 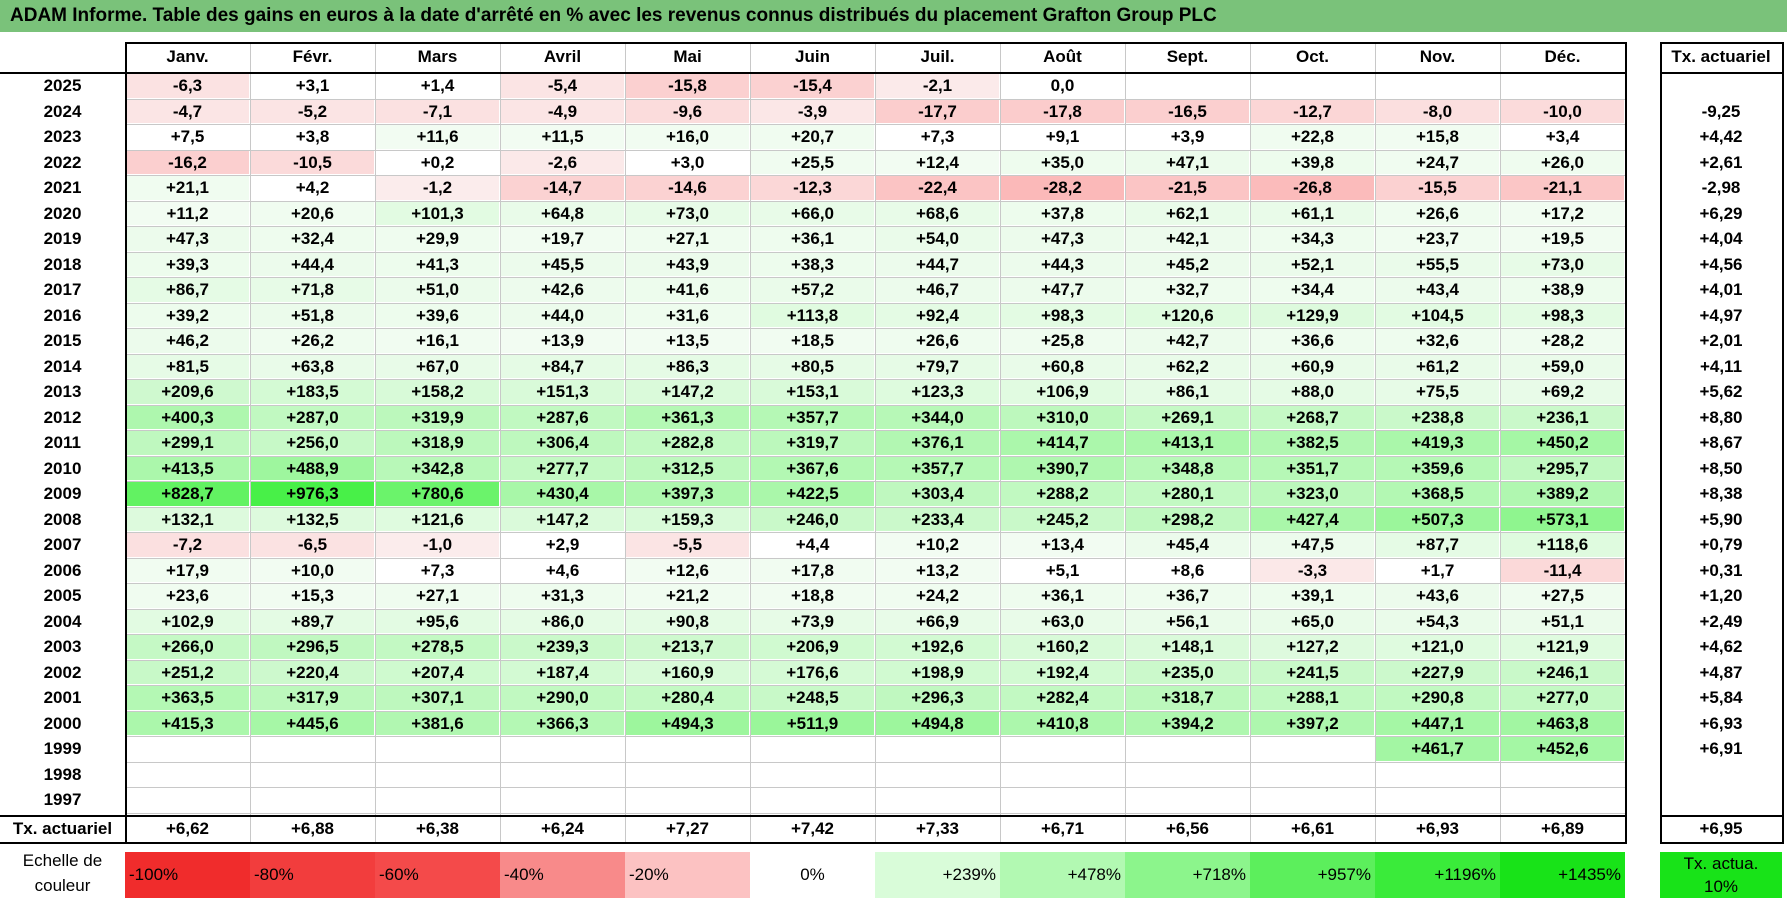 What do you see at coordinates (62, 672) in the screenshot?
I see `row-year: 2002` at bounding box center [62, 672].